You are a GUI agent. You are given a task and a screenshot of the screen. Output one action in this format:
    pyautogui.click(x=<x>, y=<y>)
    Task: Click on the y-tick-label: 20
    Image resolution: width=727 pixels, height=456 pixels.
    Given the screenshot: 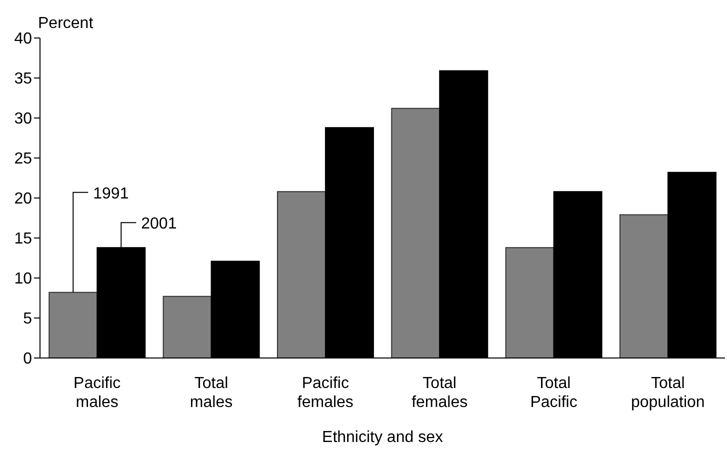 What is the action you would take?
    pyautogui.click(x=23, y=199)
    